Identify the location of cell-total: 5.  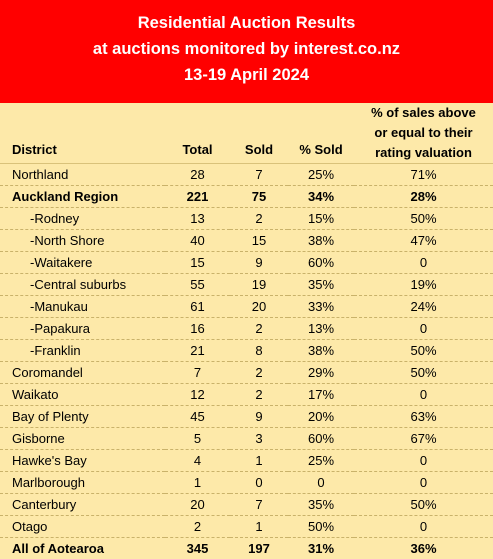
(197, 439).